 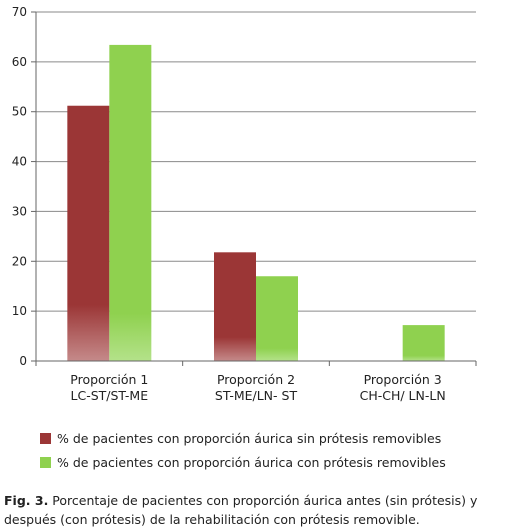 What do you see at coordinates (277, 318) in the screenshot?
I see `bar-series2-cat2` at bounding box center [277, 318].